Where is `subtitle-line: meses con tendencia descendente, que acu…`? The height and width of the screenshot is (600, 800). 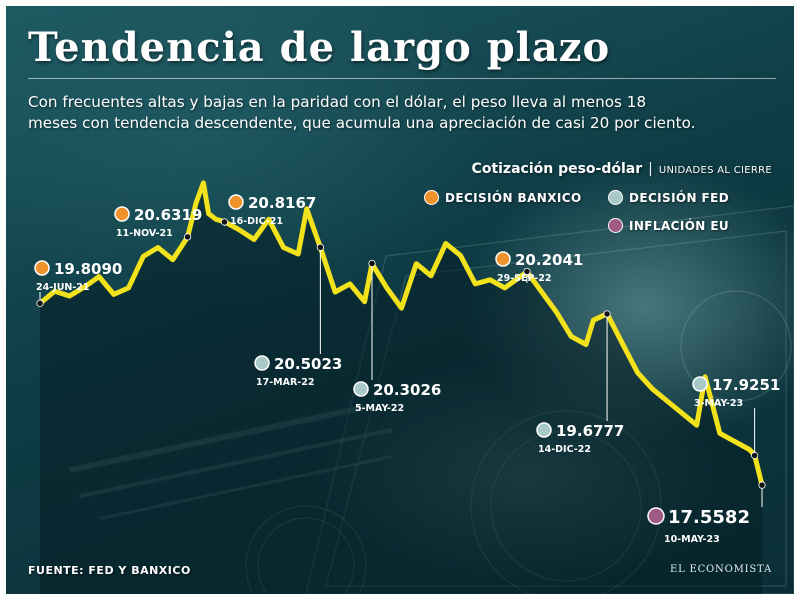 subtitle-line: meses con tendencia descendente, que acu… is located at coordinates (362, 123).